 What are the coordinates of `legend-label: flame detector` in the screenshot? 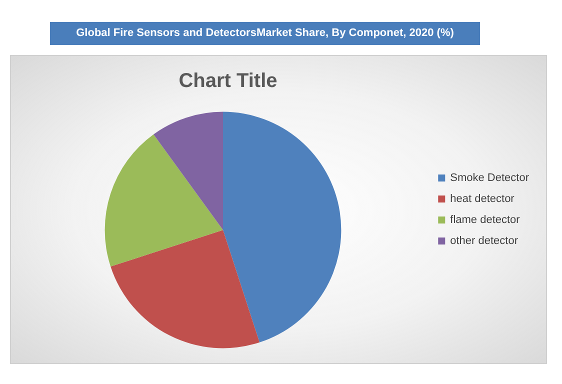 It's located at (485, 220).